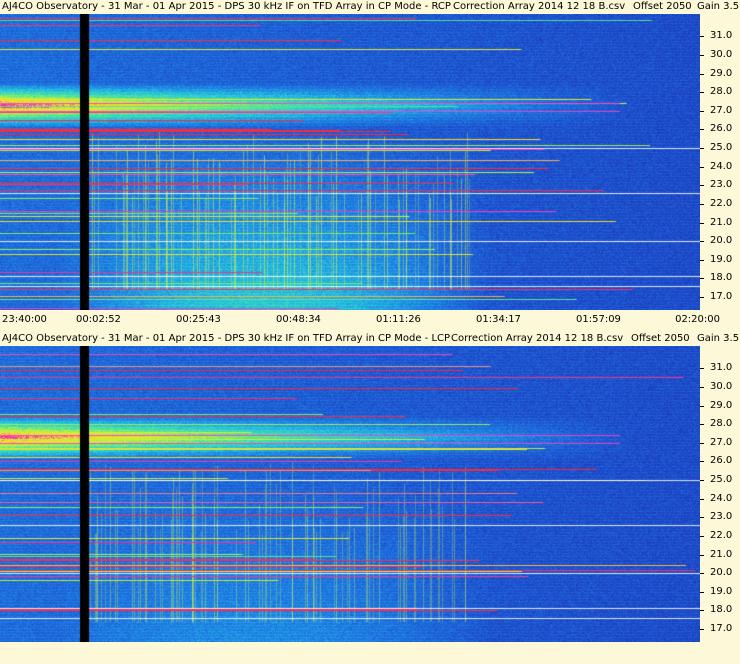 This screenshot has width=740, height=664. I want to click on time-axis, so click(370, 653).